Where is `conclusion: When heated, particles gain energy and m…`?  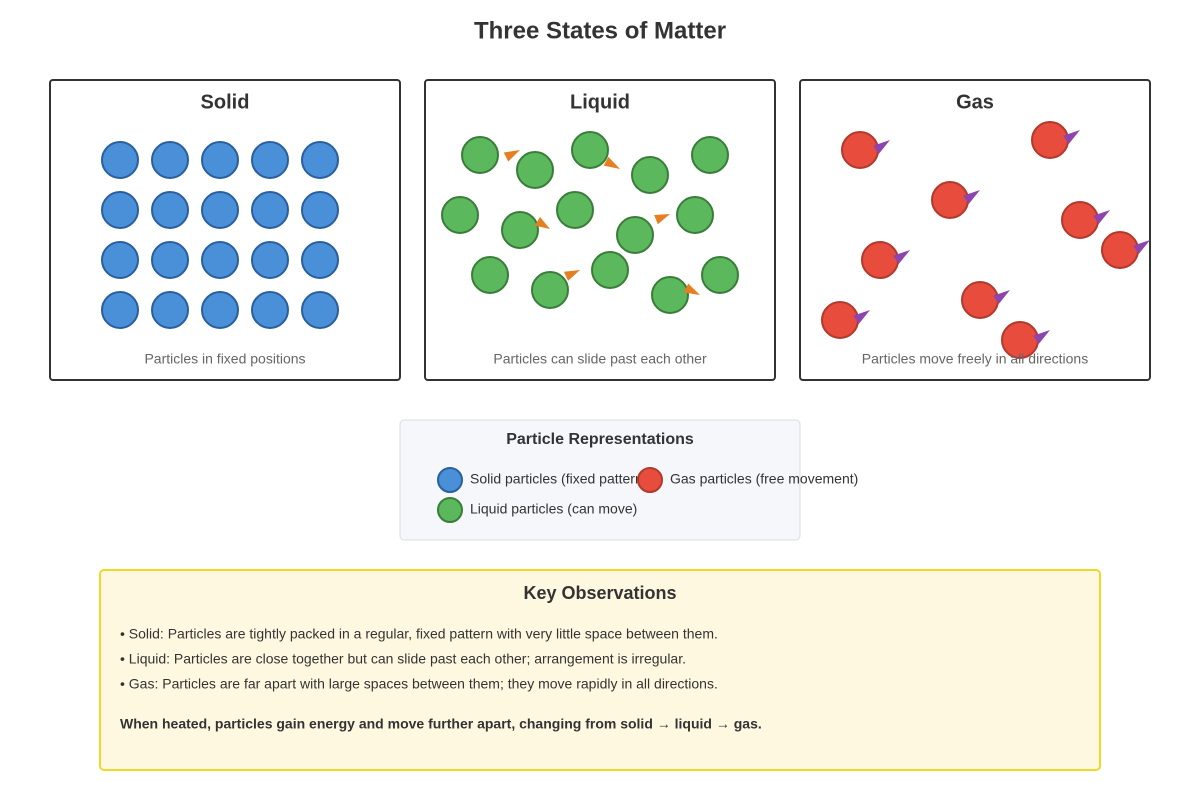
conclusion: When heated, particles gain energy and m… is located at coordinates (441, 724).